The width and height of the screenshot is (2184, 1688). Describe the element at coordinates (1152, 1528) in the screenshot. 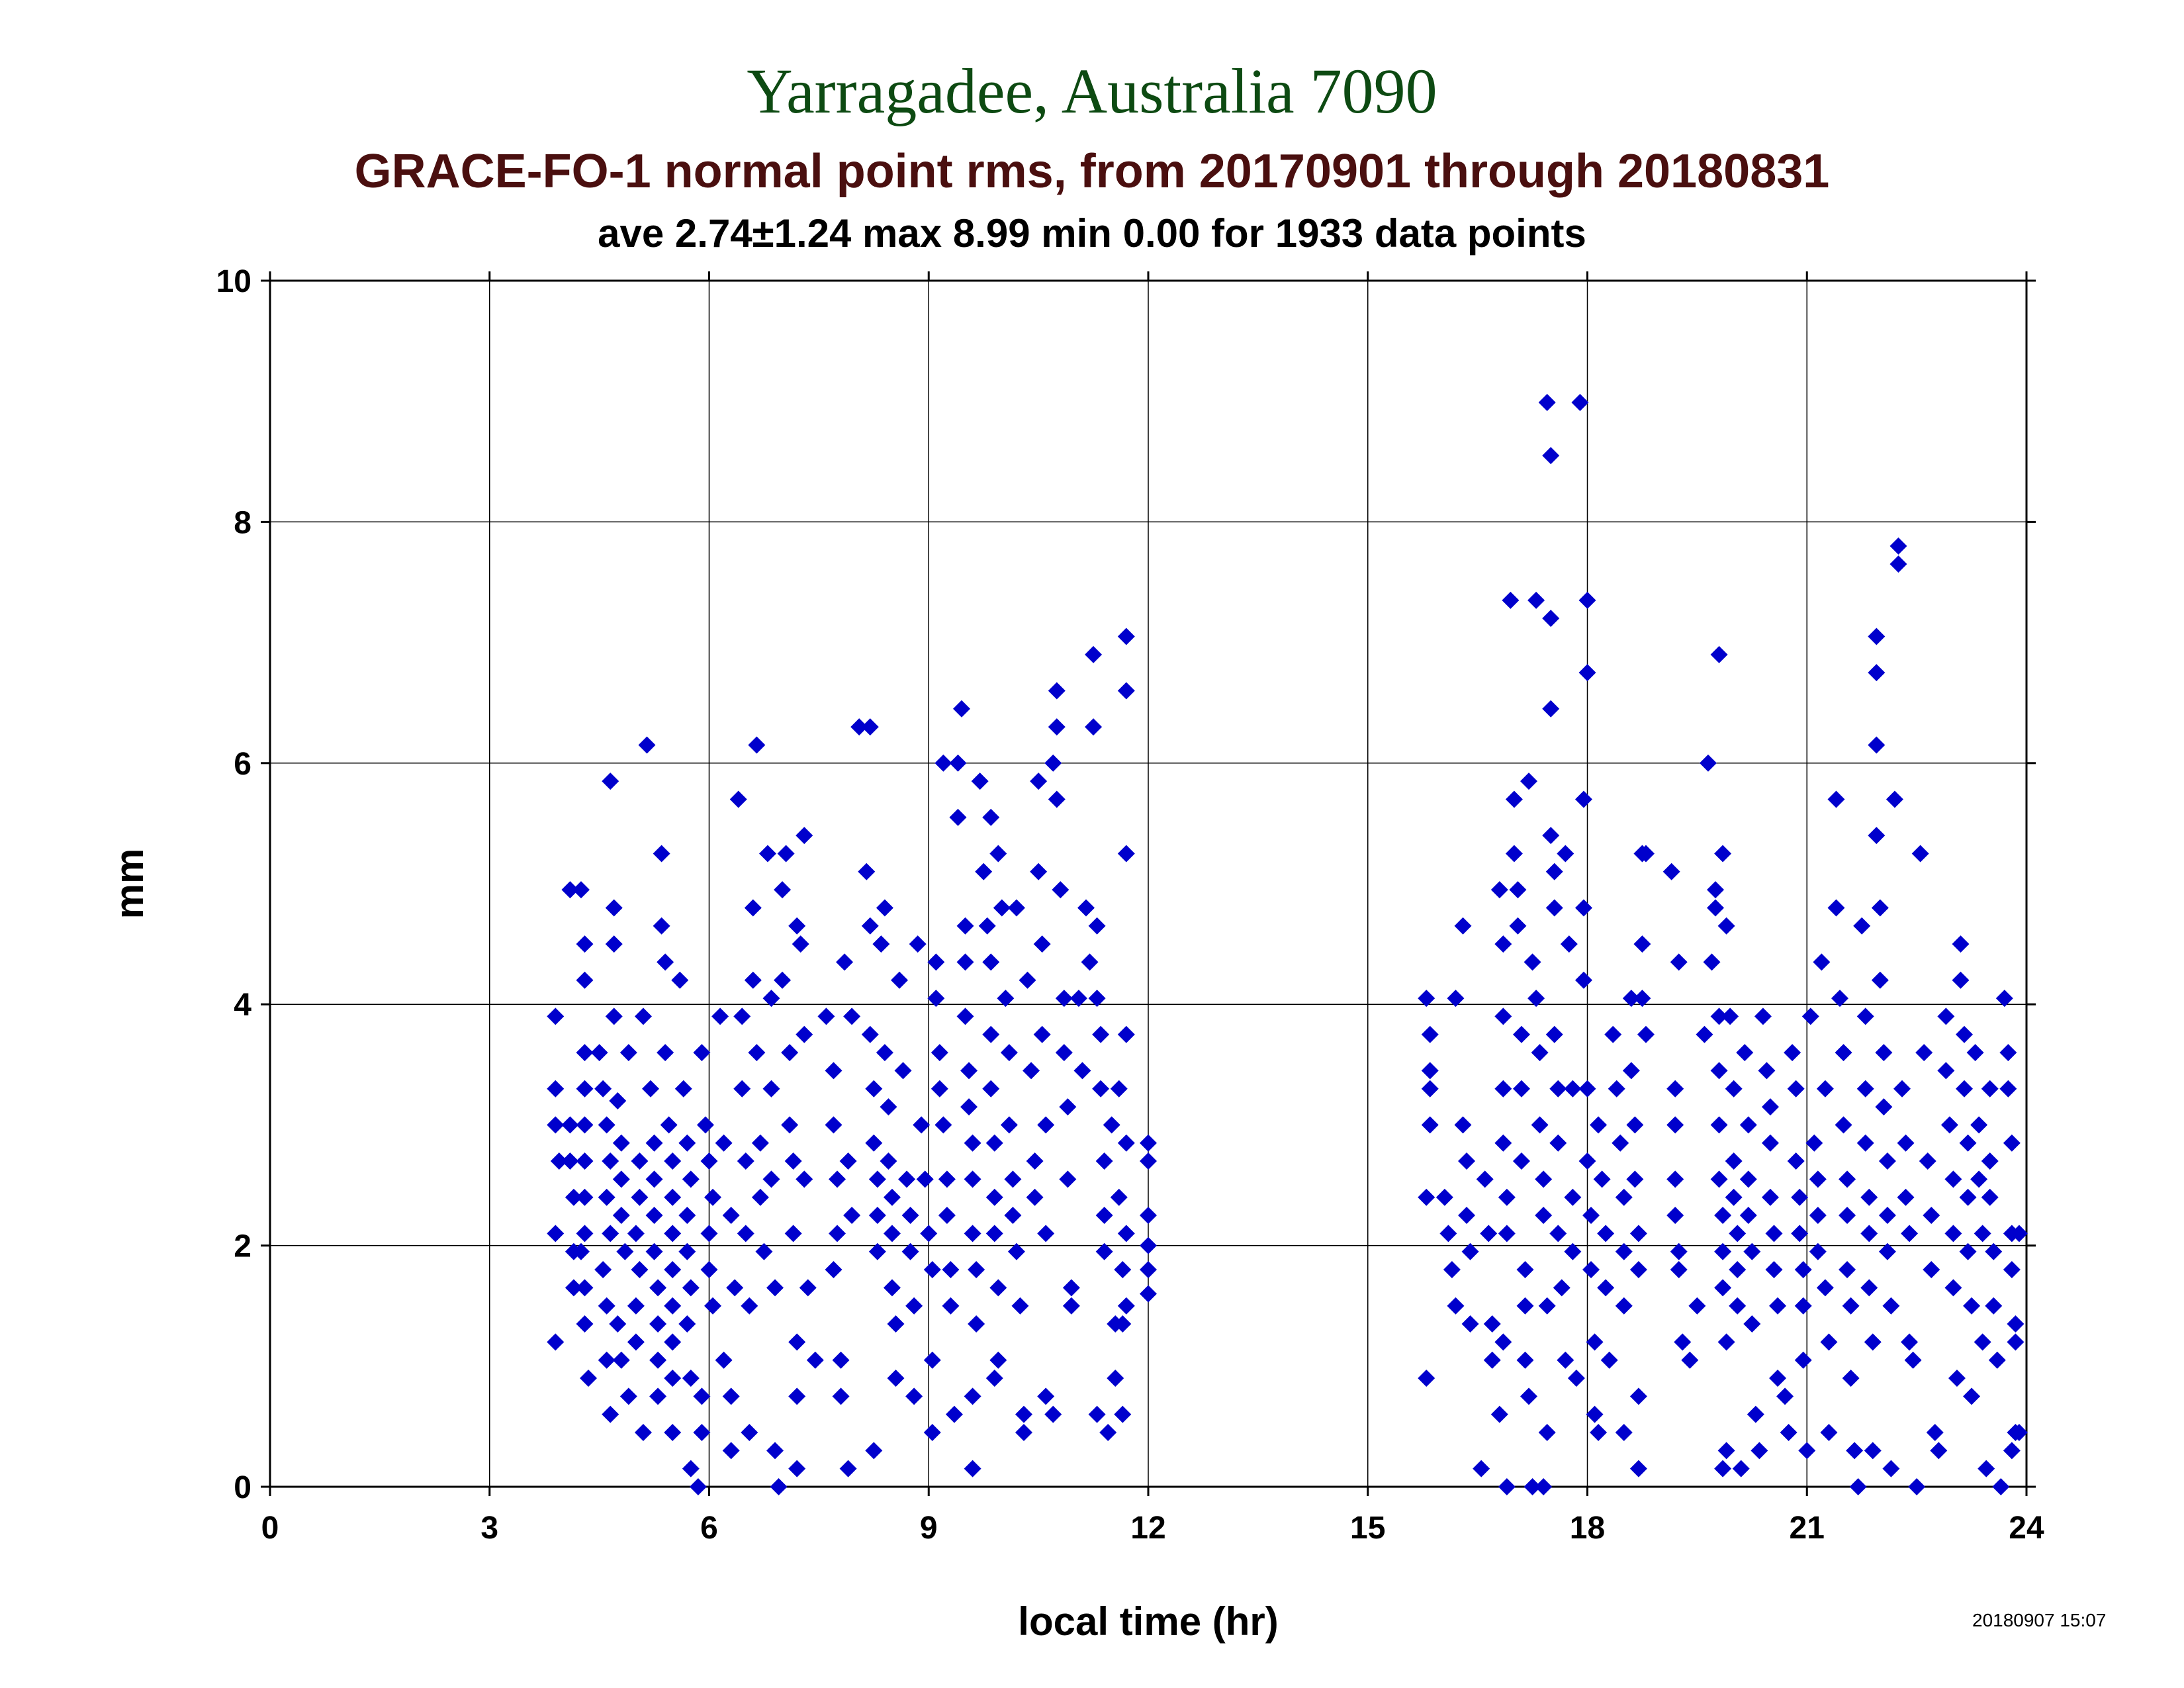

I see `x-tick-labels: 0 3 6 9 12 15 18 21 24` at that location.